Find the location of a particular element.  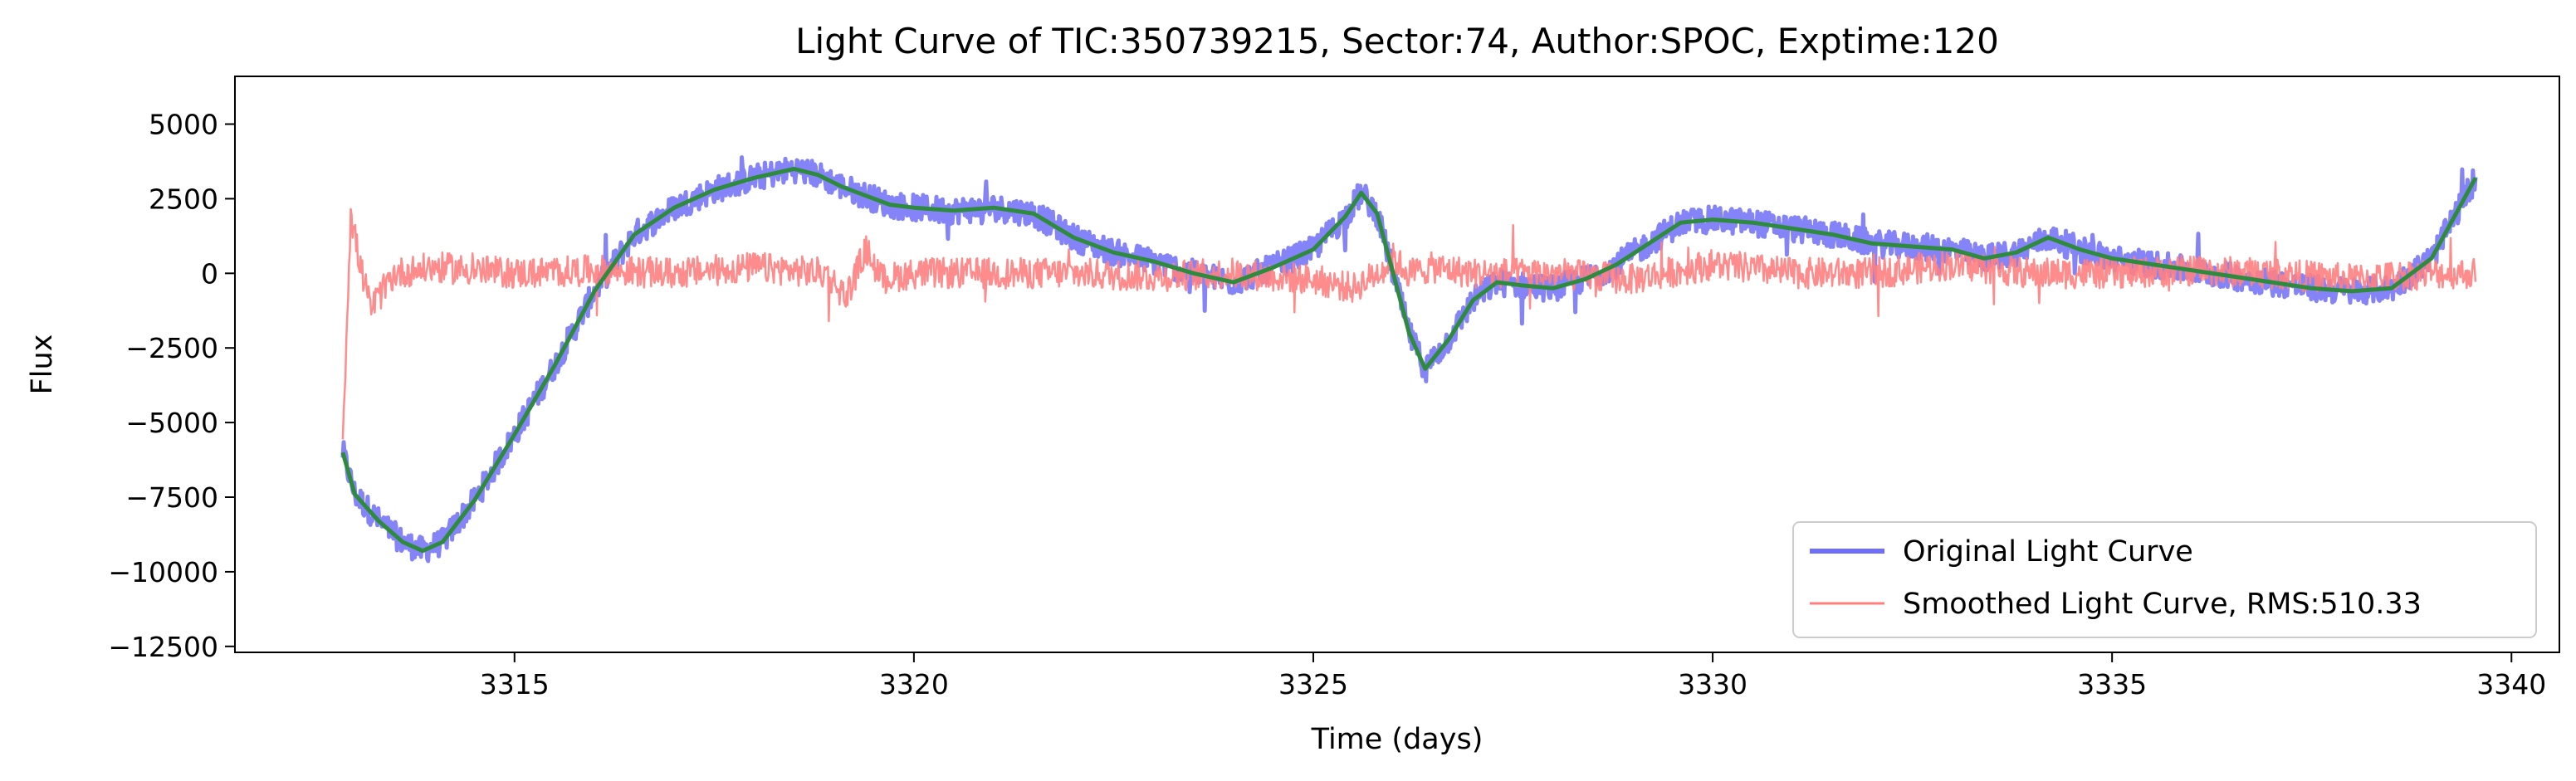

legend-box is located at coordinates (2164, 579).